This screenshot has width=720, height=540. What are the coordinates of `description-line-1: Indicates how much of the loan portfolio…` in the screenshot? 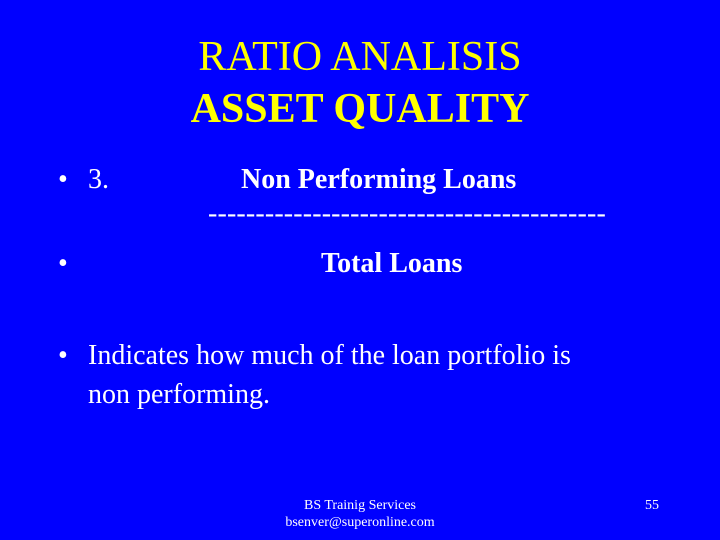 It's located at (329, 355).